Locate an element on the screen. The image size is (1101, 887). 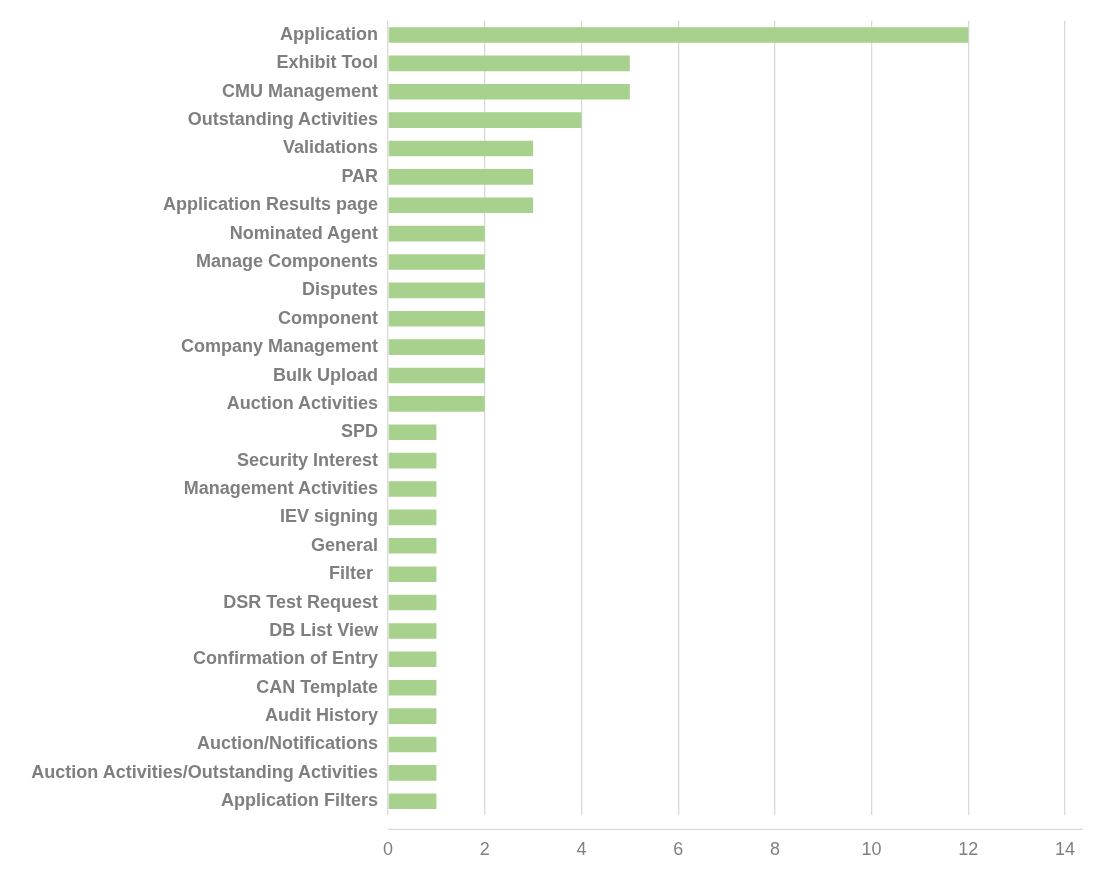
x-tick-label: 0 is located at coordinates (388, 849).